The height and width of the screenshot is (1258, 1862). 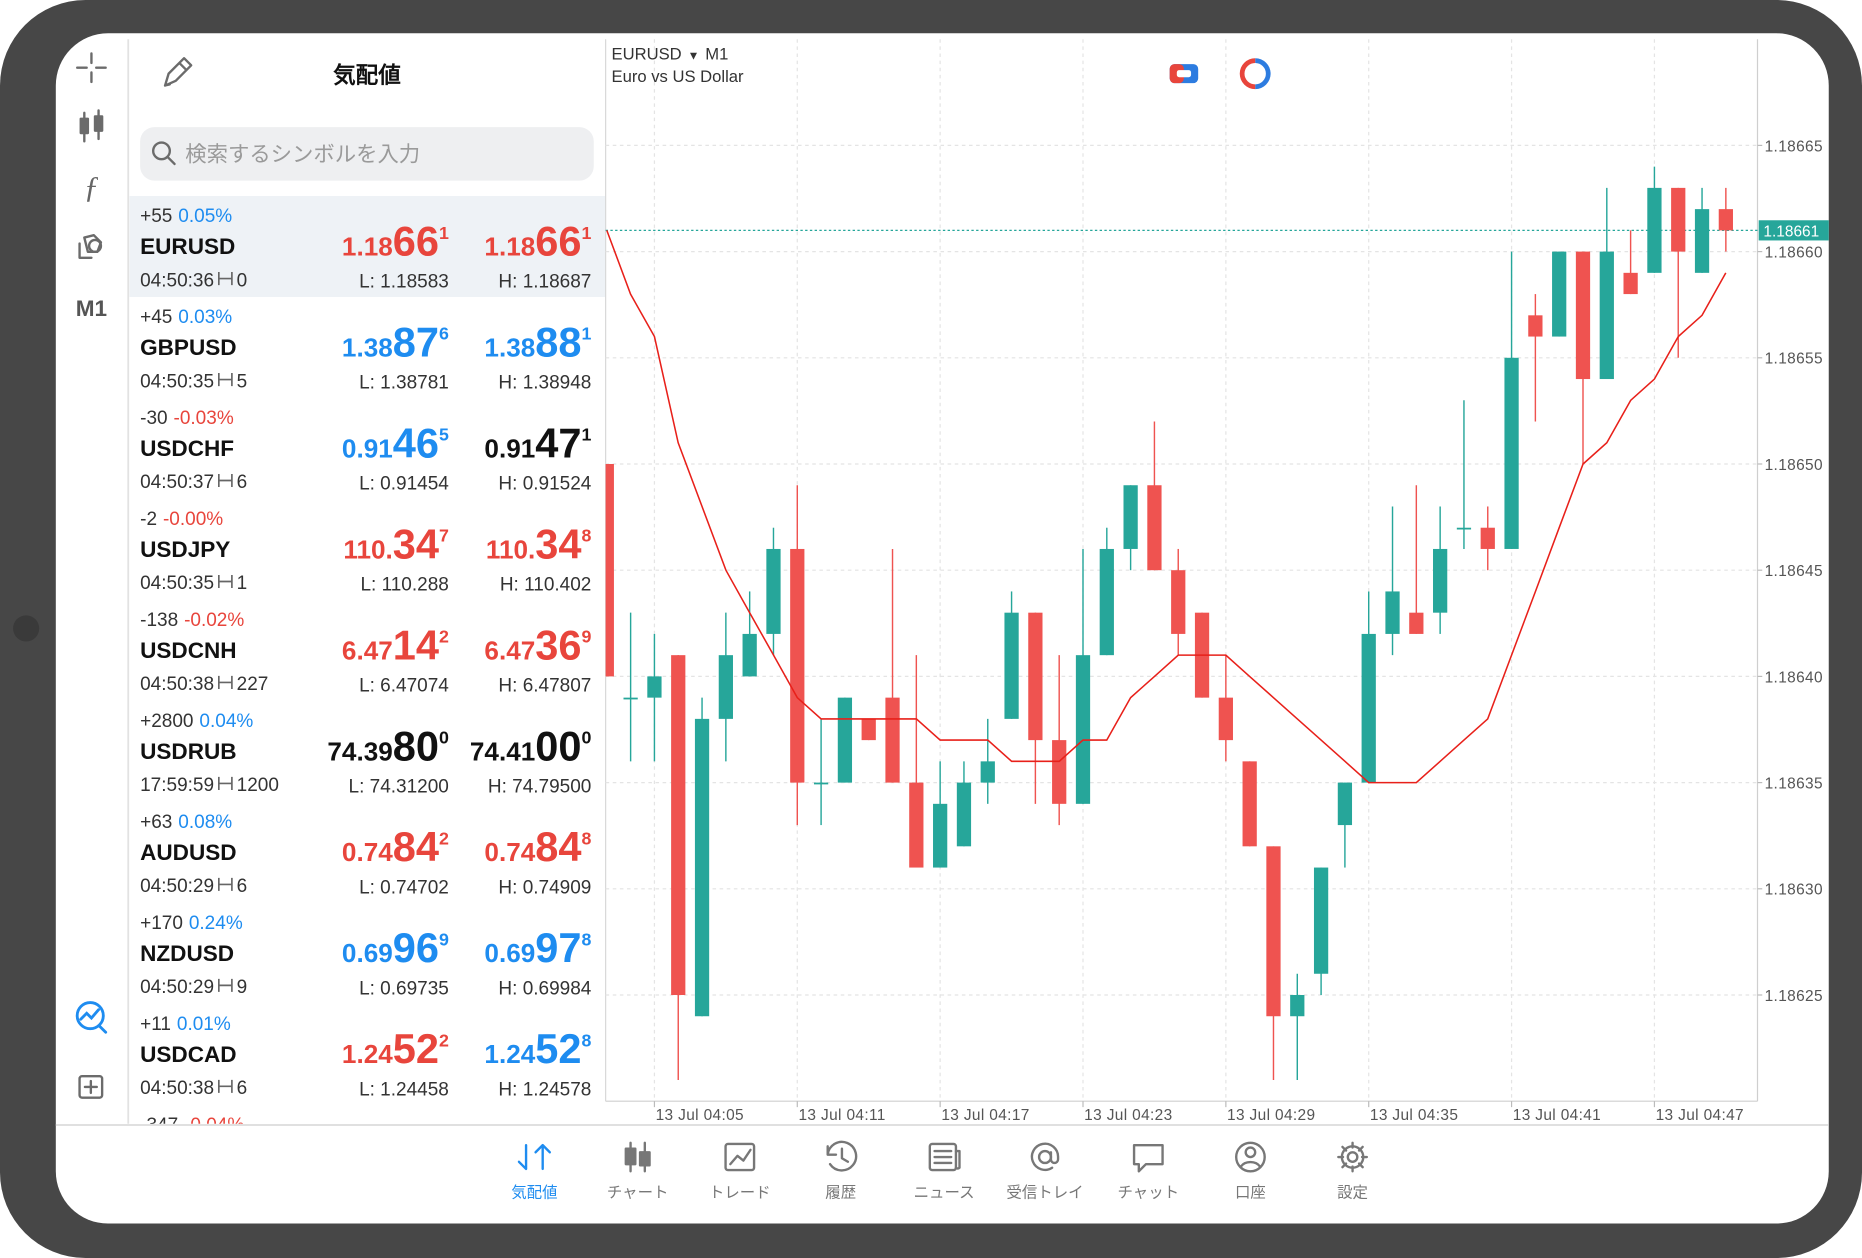 I want to click on trading-signals-button, so click(x=91, y=1017).